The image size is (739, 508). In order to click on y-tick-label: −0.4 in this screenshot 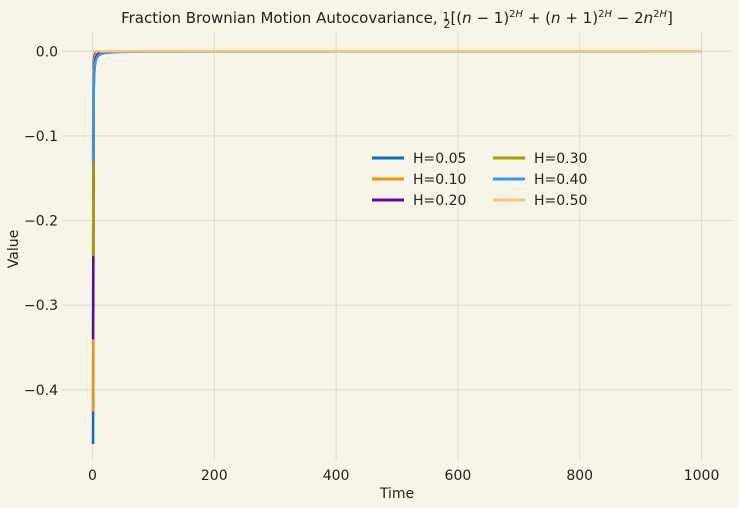, I will do `click(41, 391)`.